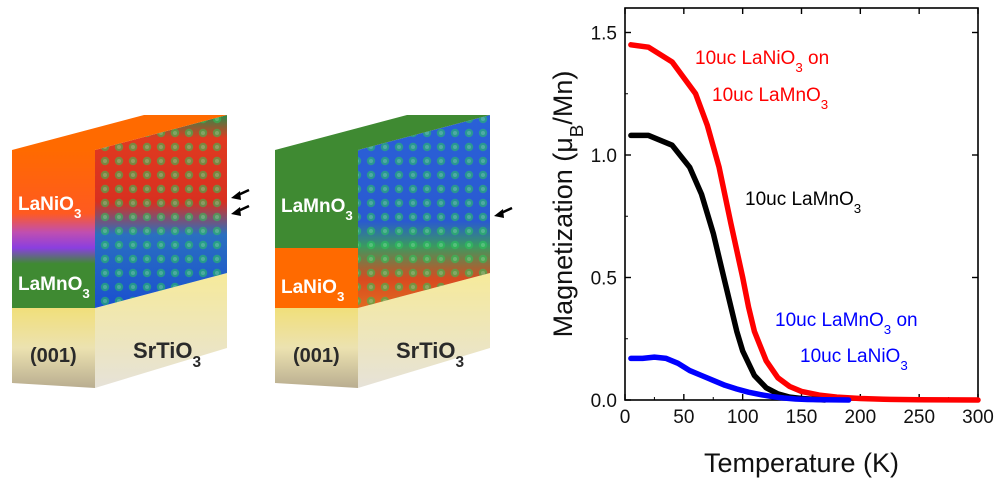 The image size is (1000, 480). What do you see at coordinates (604, 156) in the screenshot?
I see `y-tick-label: 1.0` at bounding box center [604, 156].